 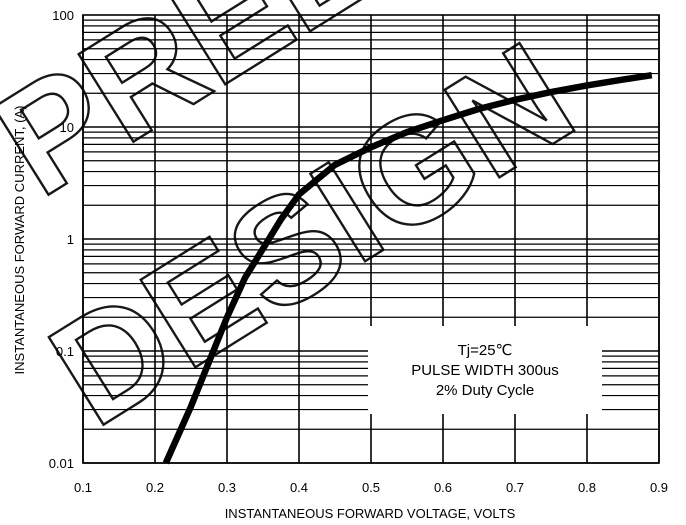 What do you see at coordinates (19, 240) in the screenshot?
I see `y-axis-label: INSTANTANEOUS FORWARD CURRENT, (A)` at bounding box center [19, 240].